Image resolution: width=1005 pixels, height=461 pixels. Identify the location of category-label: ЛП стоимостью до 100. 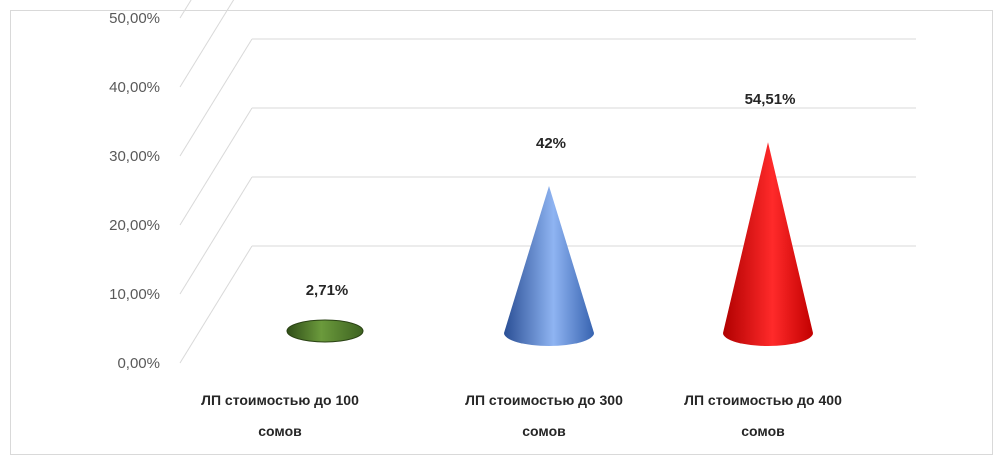
(280, 400).